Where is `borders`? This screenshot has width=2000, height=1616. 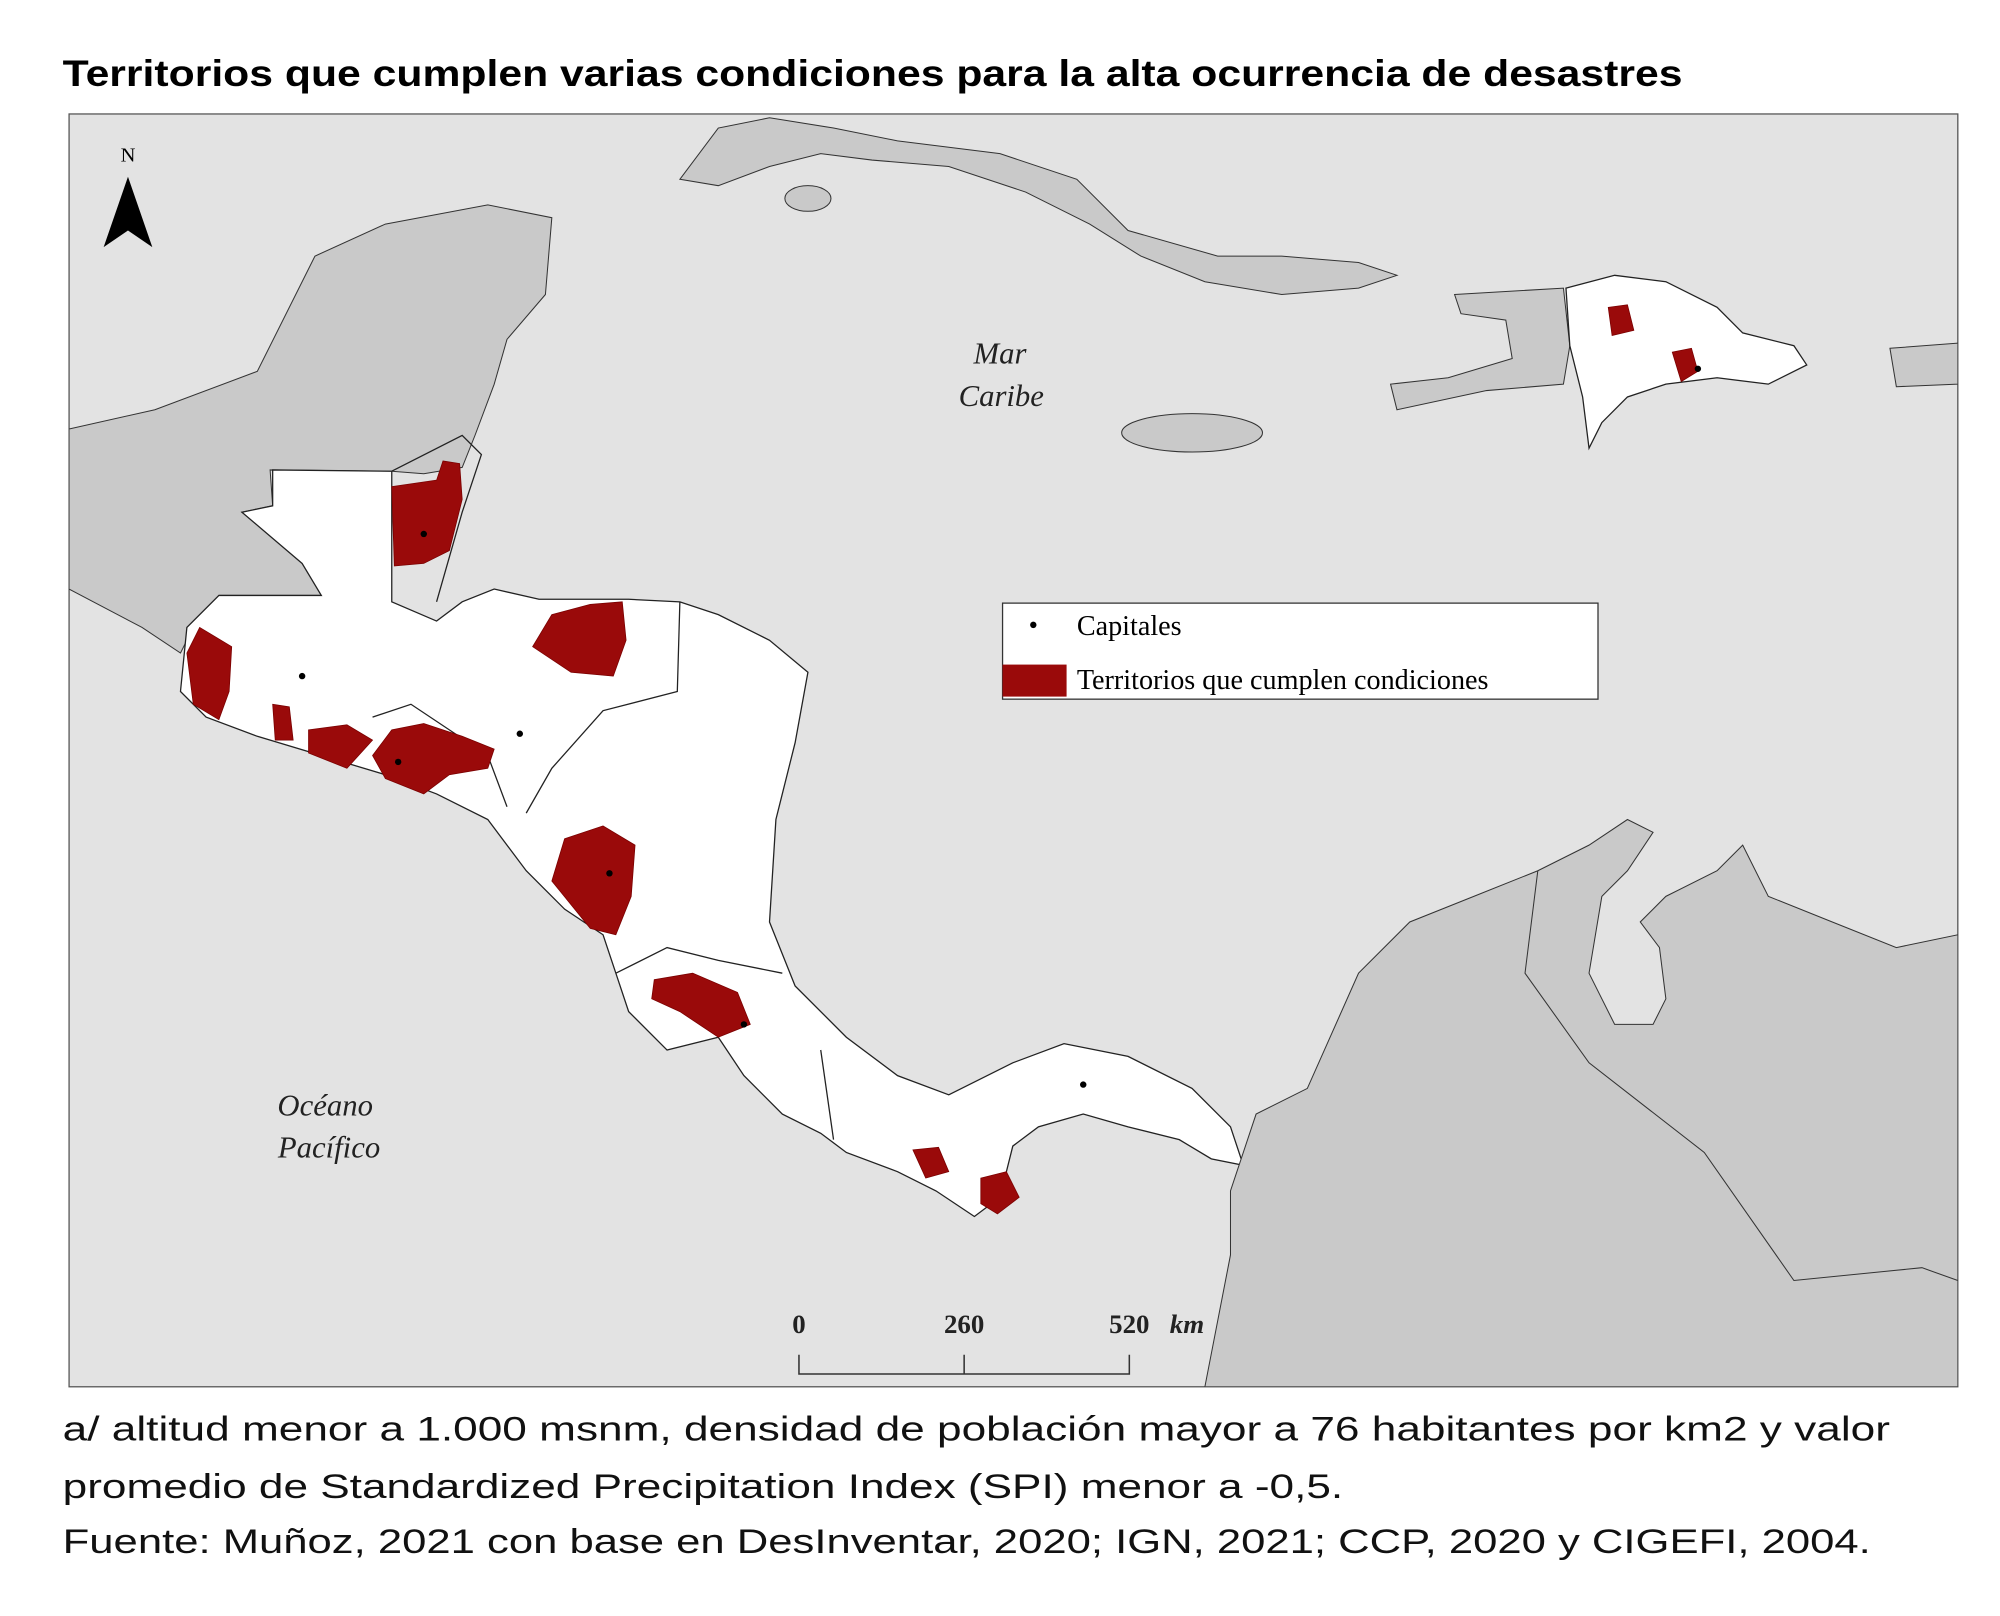
borders is located at coordinates (603, 787).